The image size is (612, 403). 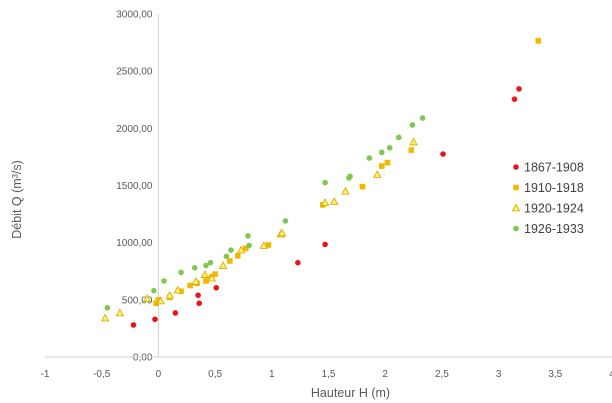 I want to click on legend-item: 1920-1924, so click(x=547, y=209).